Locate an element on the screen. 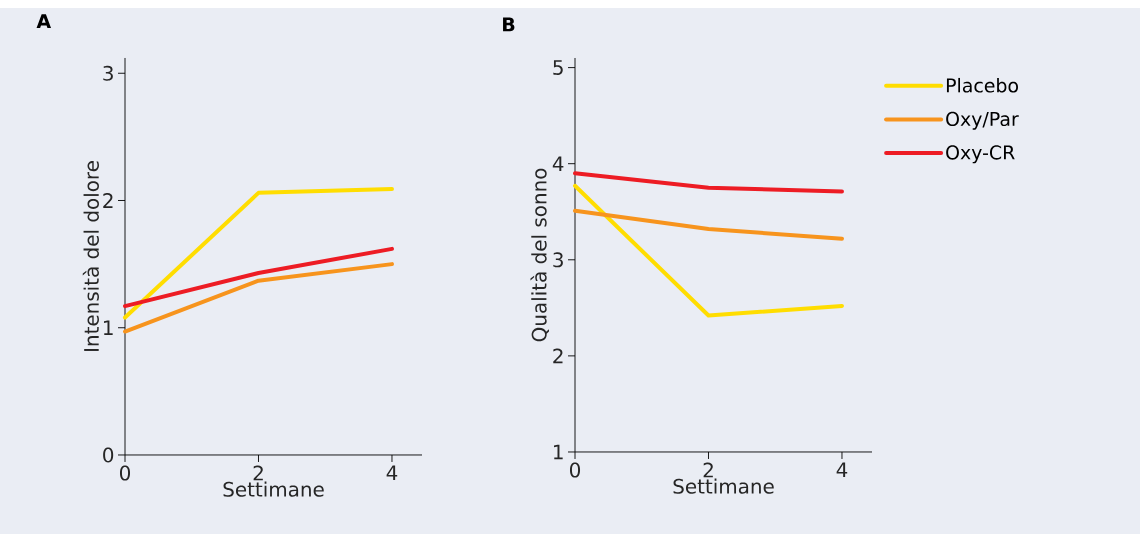 The width and height of the screenshot is (1147, 534). y-tick-label: 4 is located at coordinates (558, 163).